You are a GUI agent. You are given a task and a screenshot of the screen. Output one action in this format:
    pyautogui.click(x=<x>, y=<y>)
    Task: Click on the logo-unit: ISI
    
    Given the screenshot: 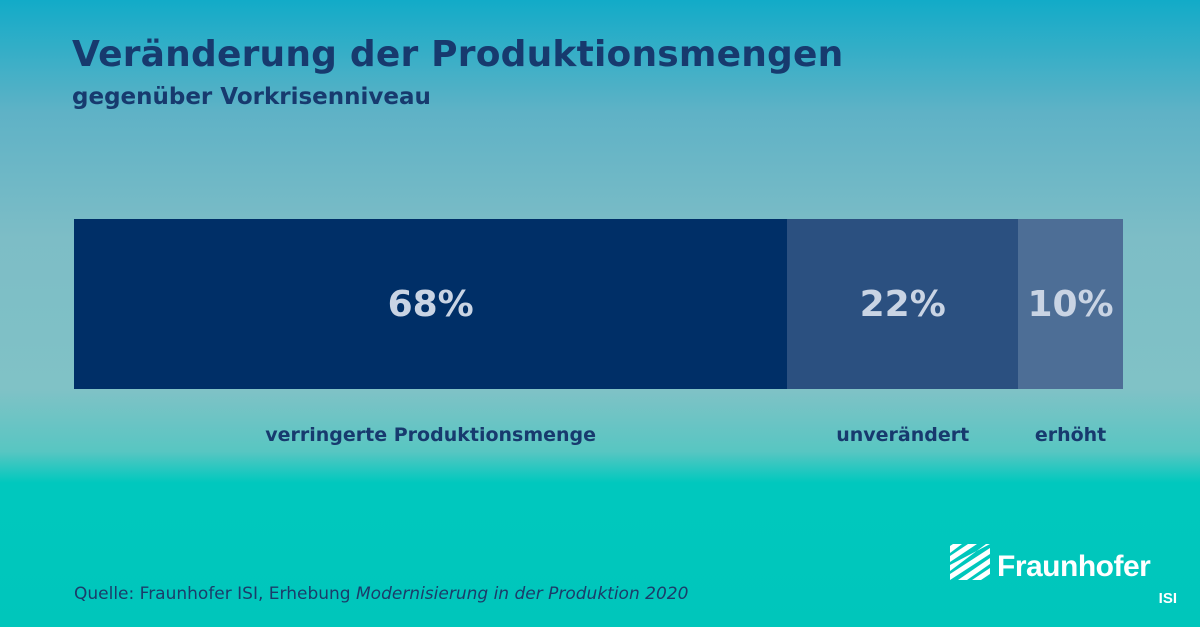 What is the action you would take?
    pyautogui.click(x=1167, y=598)
    